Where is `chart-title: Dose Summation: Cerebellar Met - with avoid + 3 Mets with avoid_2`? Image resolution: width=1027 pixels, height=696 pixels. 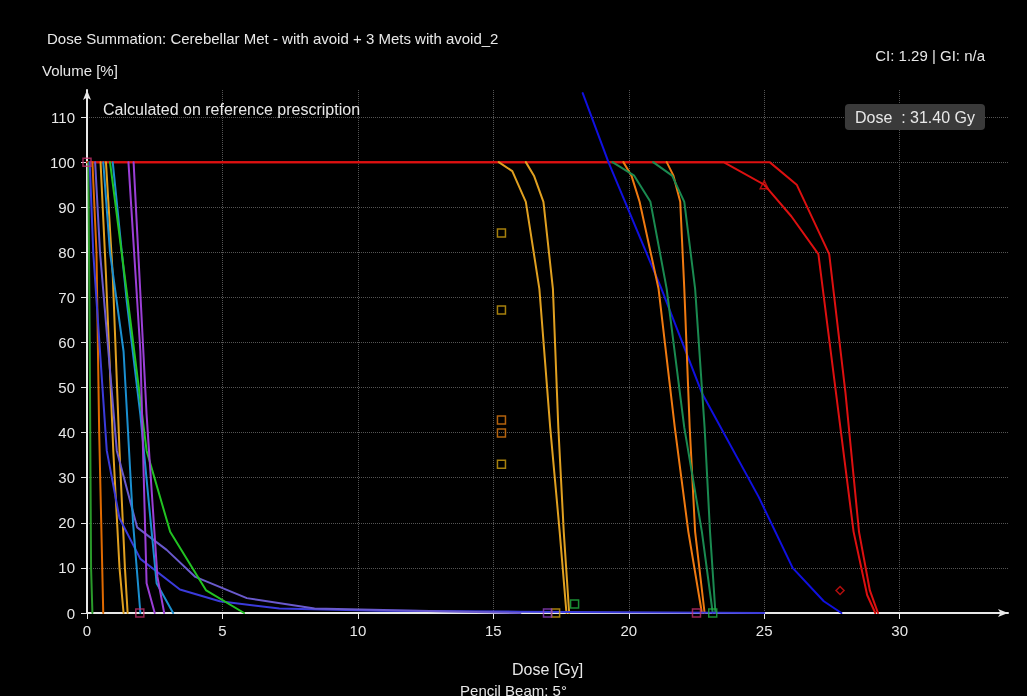
chart-title: Dose Summation: Cerebellar Met - with avoid + 3 Mets with avoid_2 is located at coordinates (273, 38).